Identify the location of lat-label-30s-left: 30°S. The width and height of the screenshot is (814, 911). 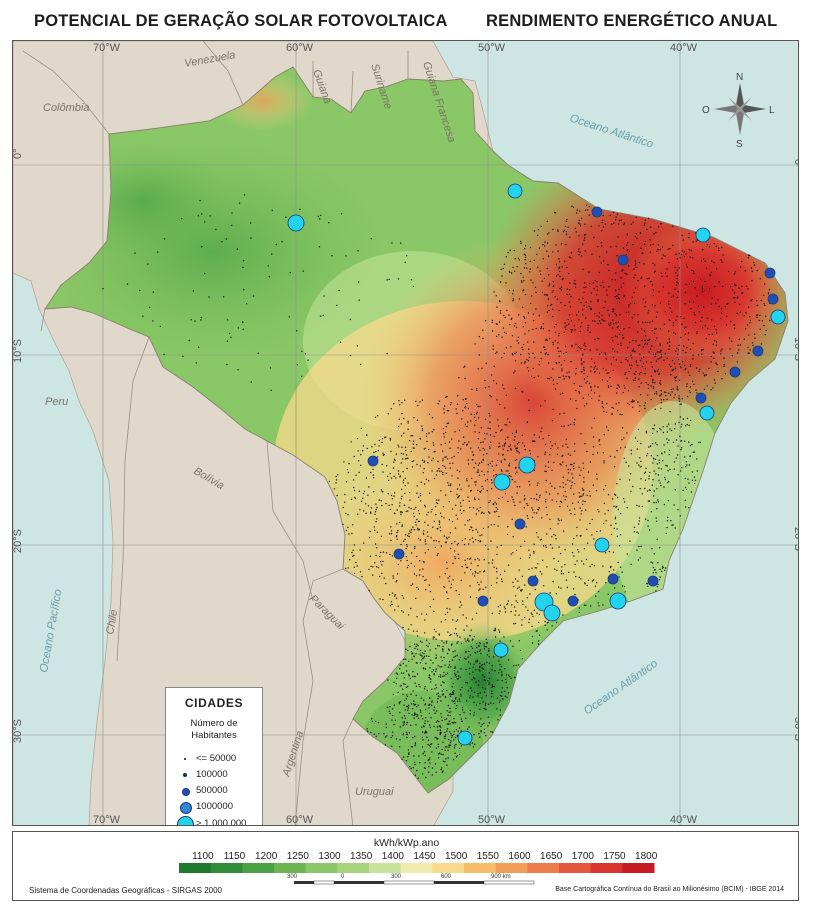
(18, 731).